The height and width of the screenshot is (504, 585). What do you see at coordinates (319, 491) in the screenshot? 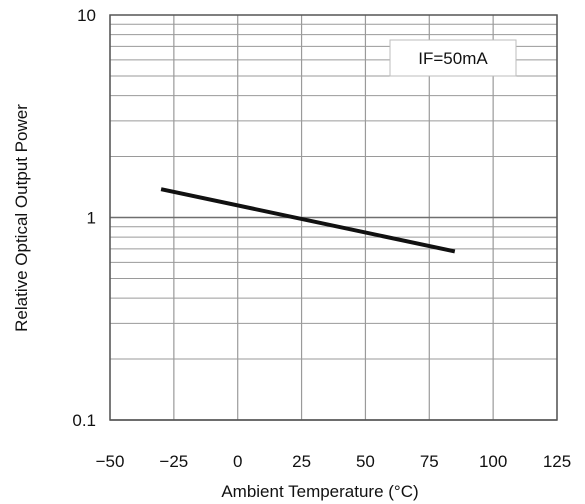
I see `x-axis-title: Ambient Temperature (°C)` at bounding box center [319, 491].